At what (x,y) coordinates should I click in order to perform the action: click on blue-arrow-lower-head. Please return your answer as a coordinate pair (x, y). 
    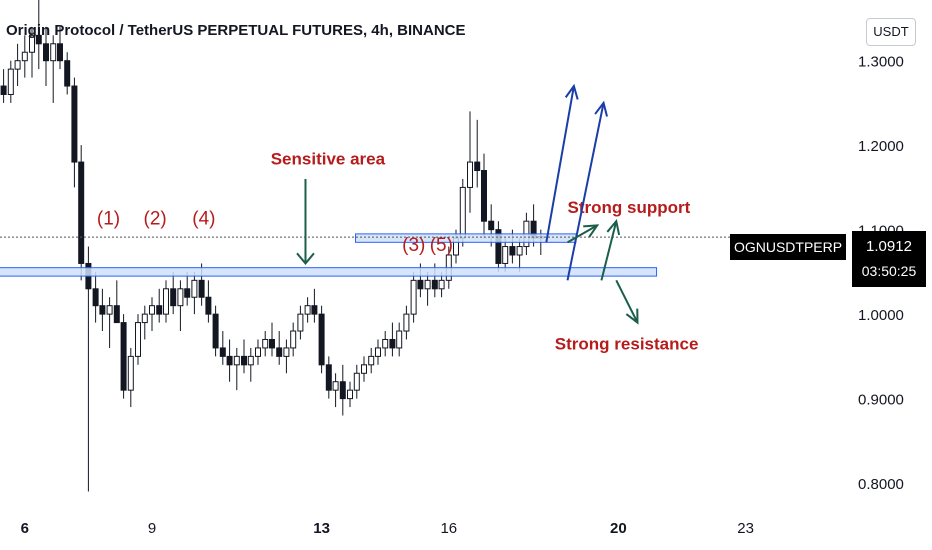
    Looking at the image, I should click on (601, 108).